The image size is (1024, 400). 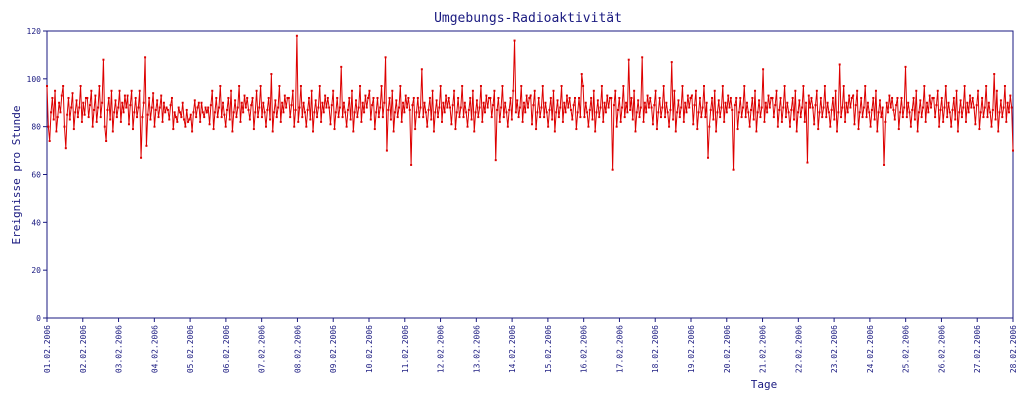 I want to click on x-tick-label: 23.02.2006, so click(x=834, y=349).